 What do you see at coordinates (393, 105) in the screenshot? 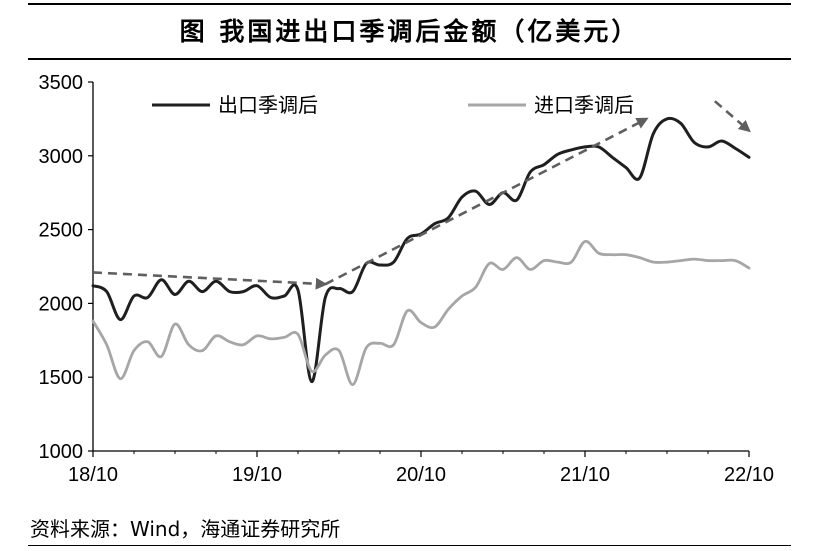
I see `legend: 出口季调后 进口季调后` at bounding box center [393, 105].